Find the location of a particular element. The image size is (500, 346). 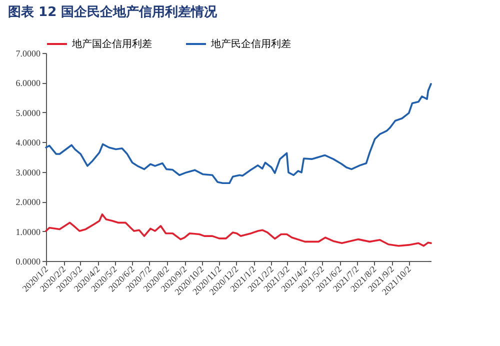

y-tick-label: 1.0000 is located at coordinates (28, 231).